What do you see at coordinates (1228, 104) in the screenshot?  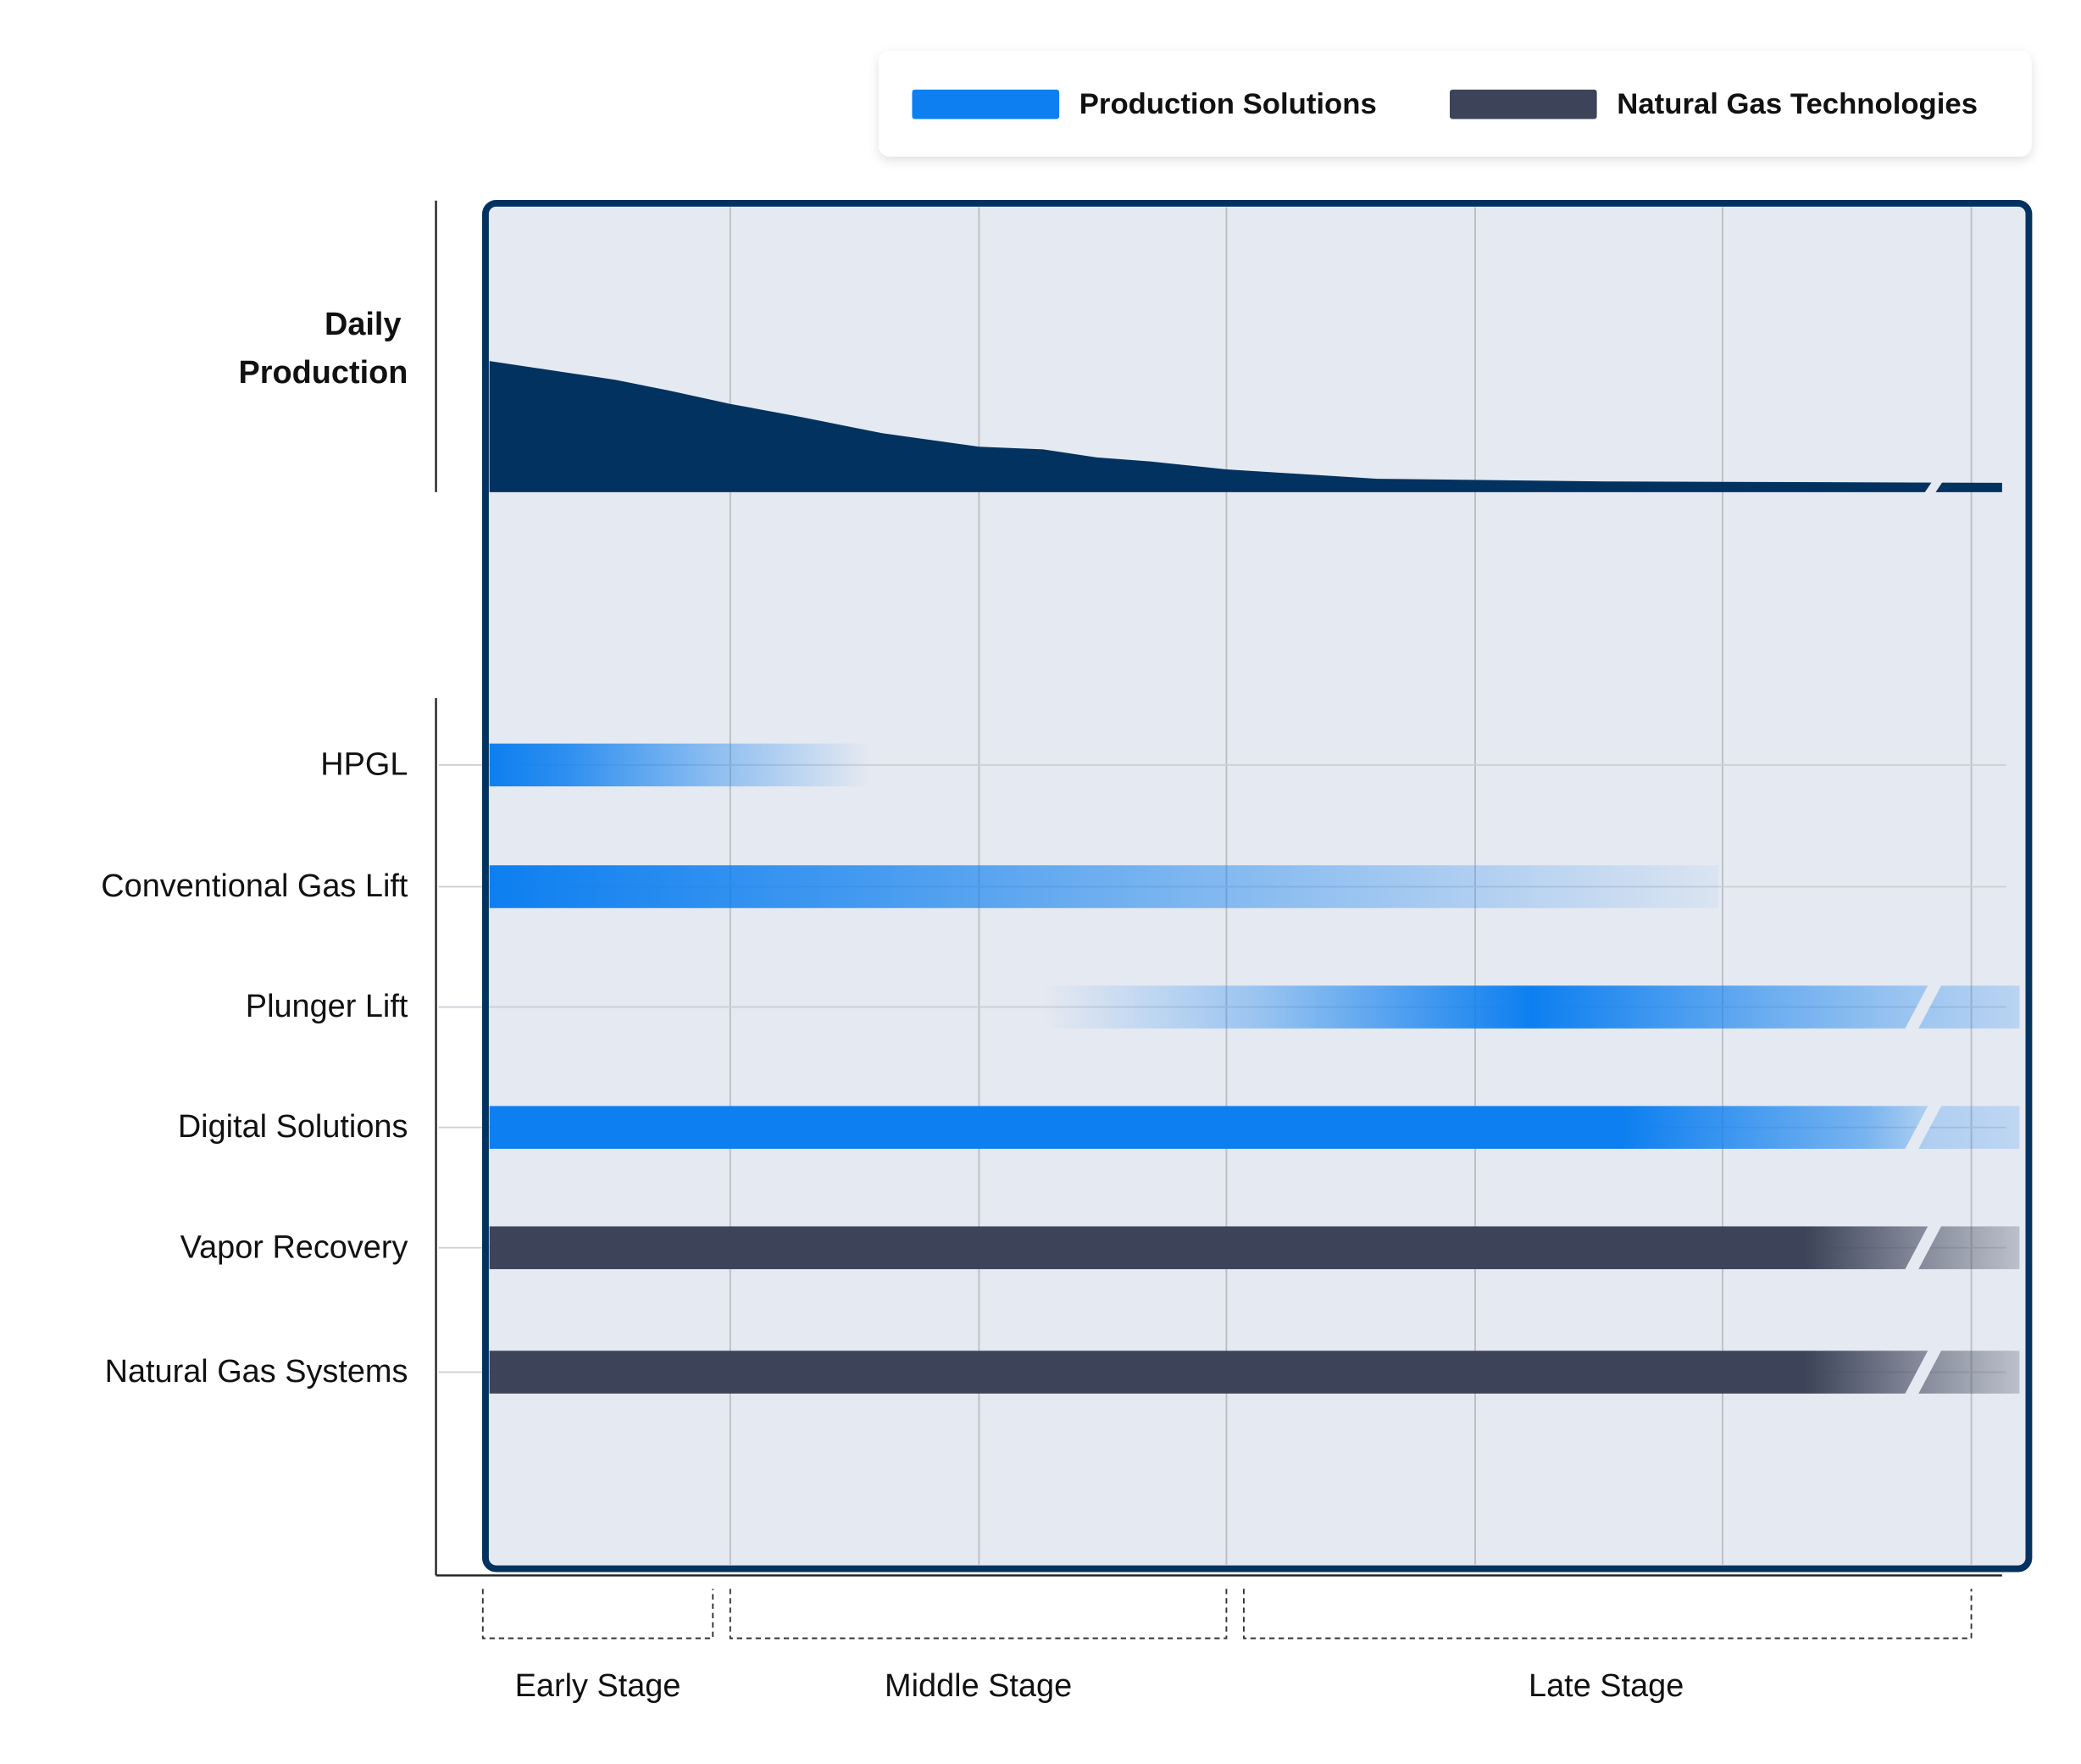 I see `legend-label: Production Solutions` at bounding box center [1228, 104].